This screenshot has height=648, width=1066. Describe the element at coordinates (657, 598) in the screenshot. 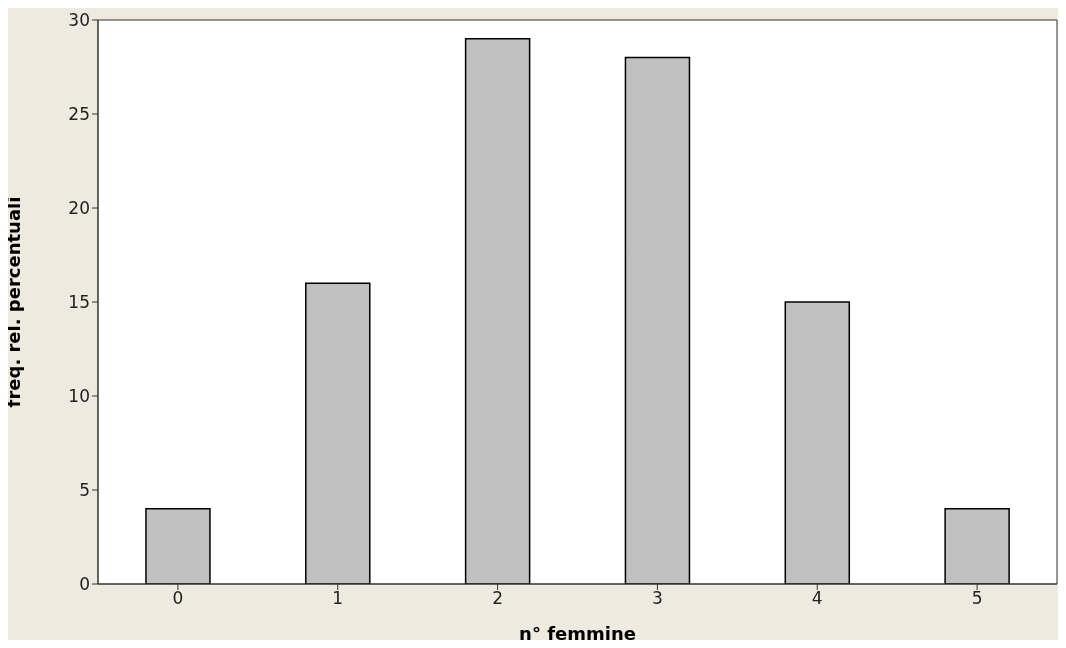

I see `x-tick-label: 3` at that location.